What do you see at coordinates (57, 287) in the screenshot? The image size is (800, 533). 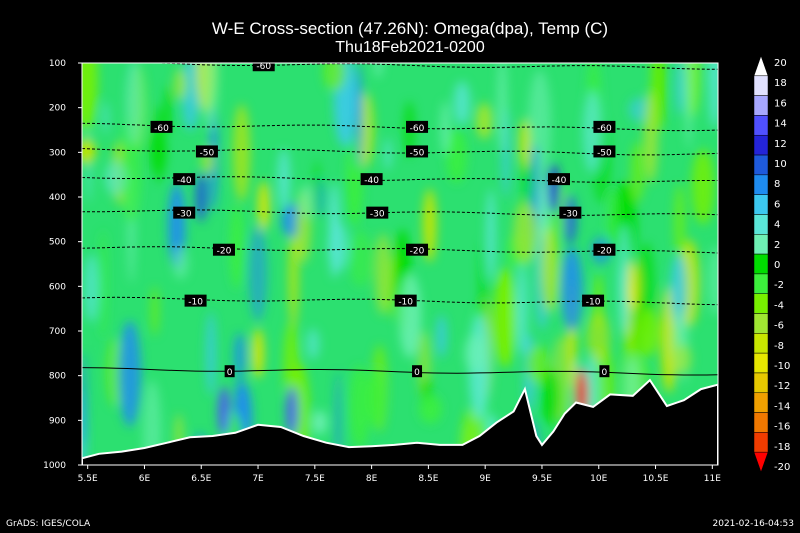 I see `y-tick-label: 600` at bounding box center [57, 287].